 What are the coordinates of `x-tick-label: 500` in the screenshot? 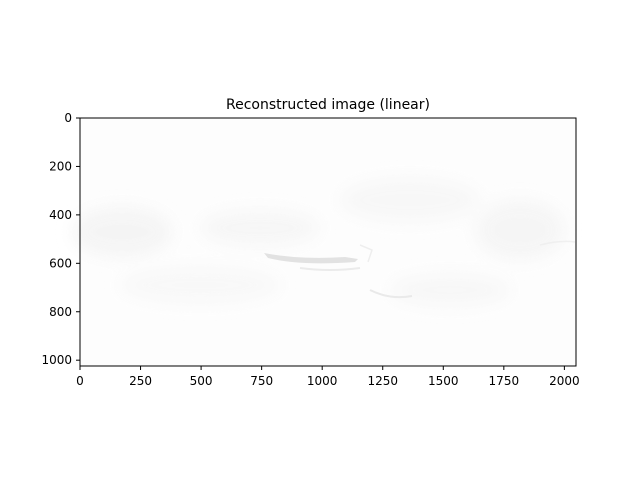 It's located at (201, 381).